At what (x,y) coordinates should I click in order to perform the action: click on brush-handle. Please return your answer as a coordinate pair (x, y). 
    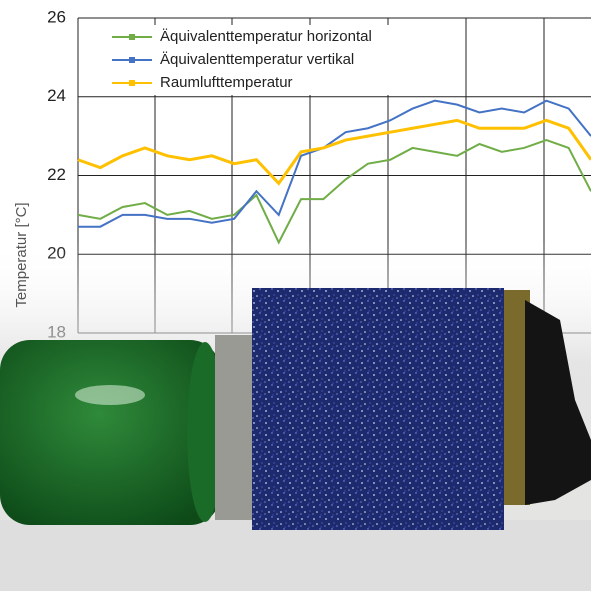
    Looking at the image, I should click on (558, 402).